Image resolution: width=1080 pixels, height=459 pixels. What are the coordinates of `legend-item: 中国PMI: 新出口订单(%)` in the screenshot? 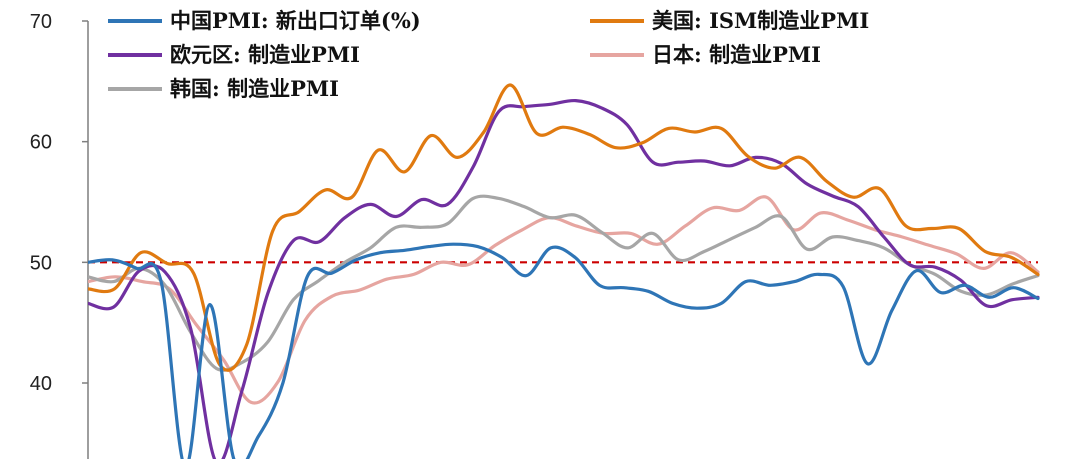 It's located at (264, 20).